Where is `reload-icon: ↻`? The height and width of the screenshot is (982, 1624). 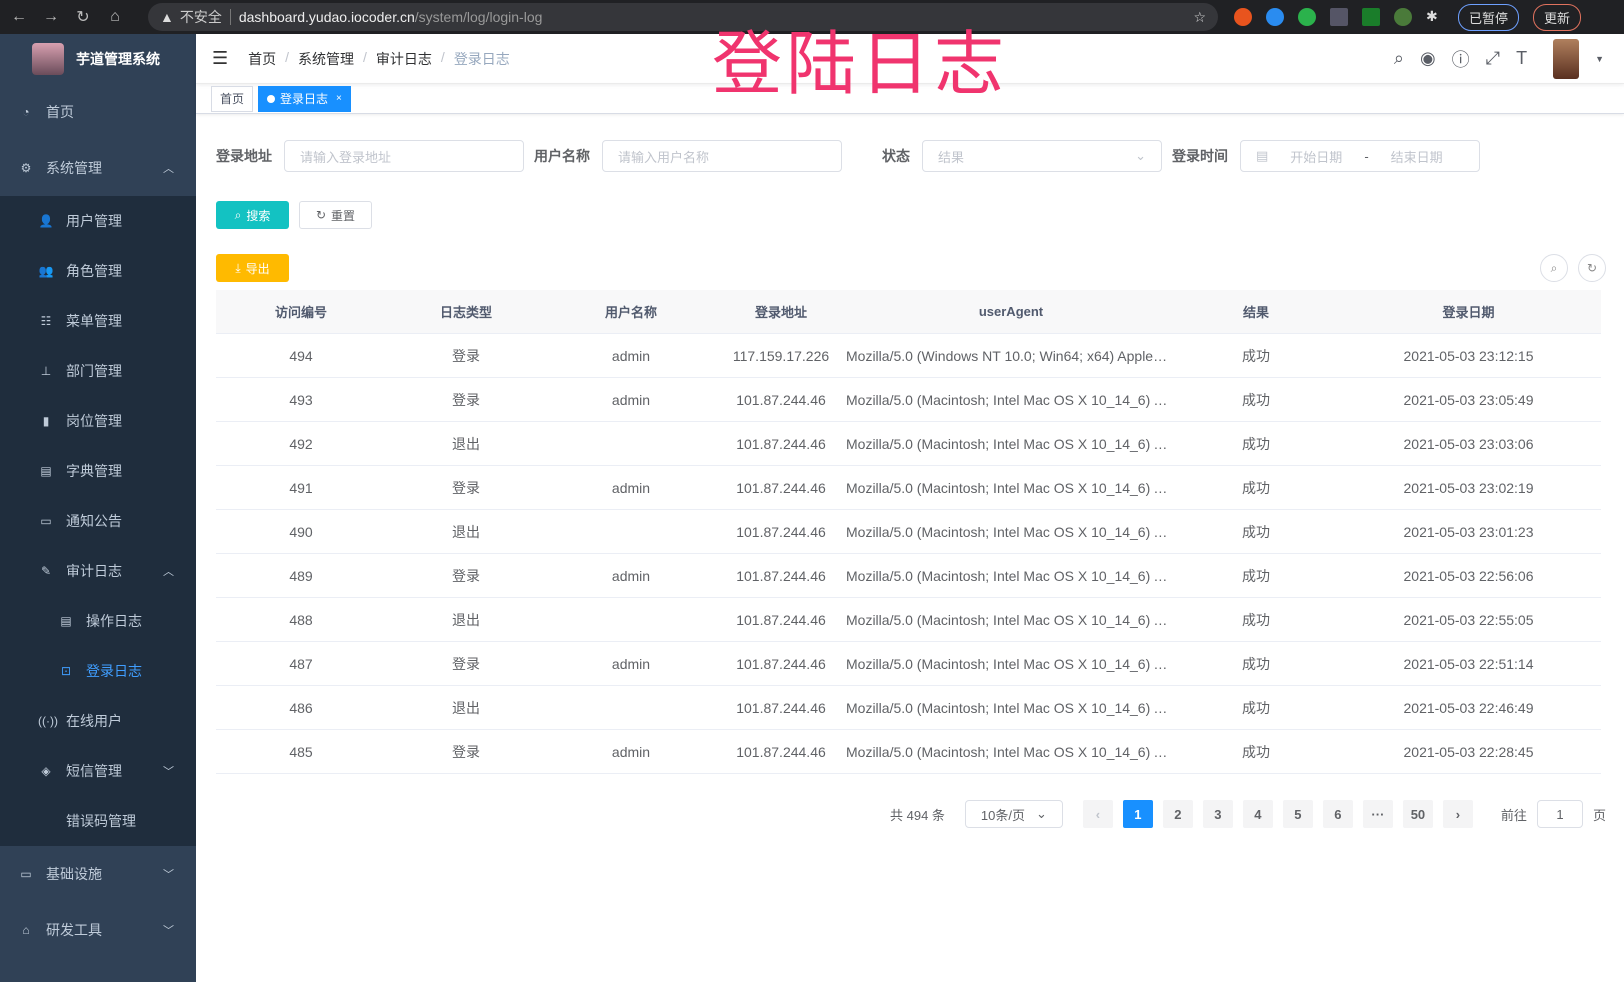 reload-icon: ↻ is located at coordinates (83, 17).